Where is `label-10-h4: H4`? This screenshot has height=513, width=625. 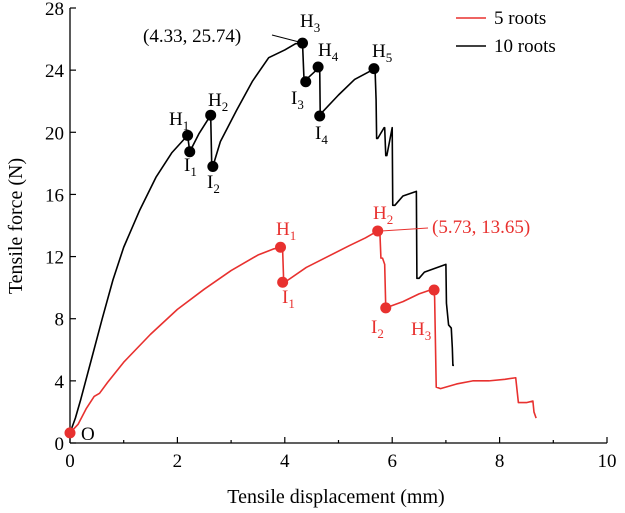 label-10-h4: H4 is located at coordinates (328, 52).